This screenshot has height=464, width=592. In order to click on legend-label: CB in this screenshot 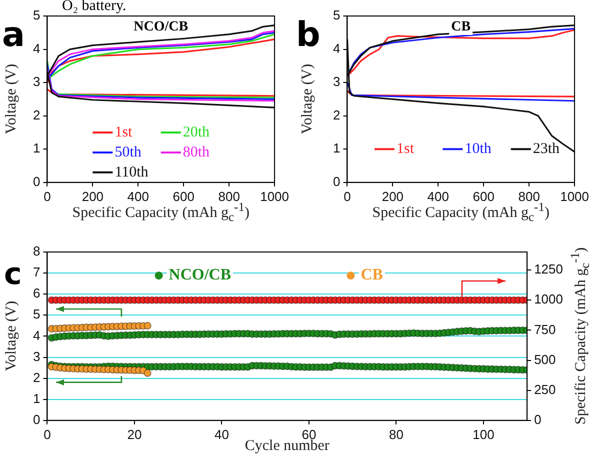, I will do `click(372, 275)`.